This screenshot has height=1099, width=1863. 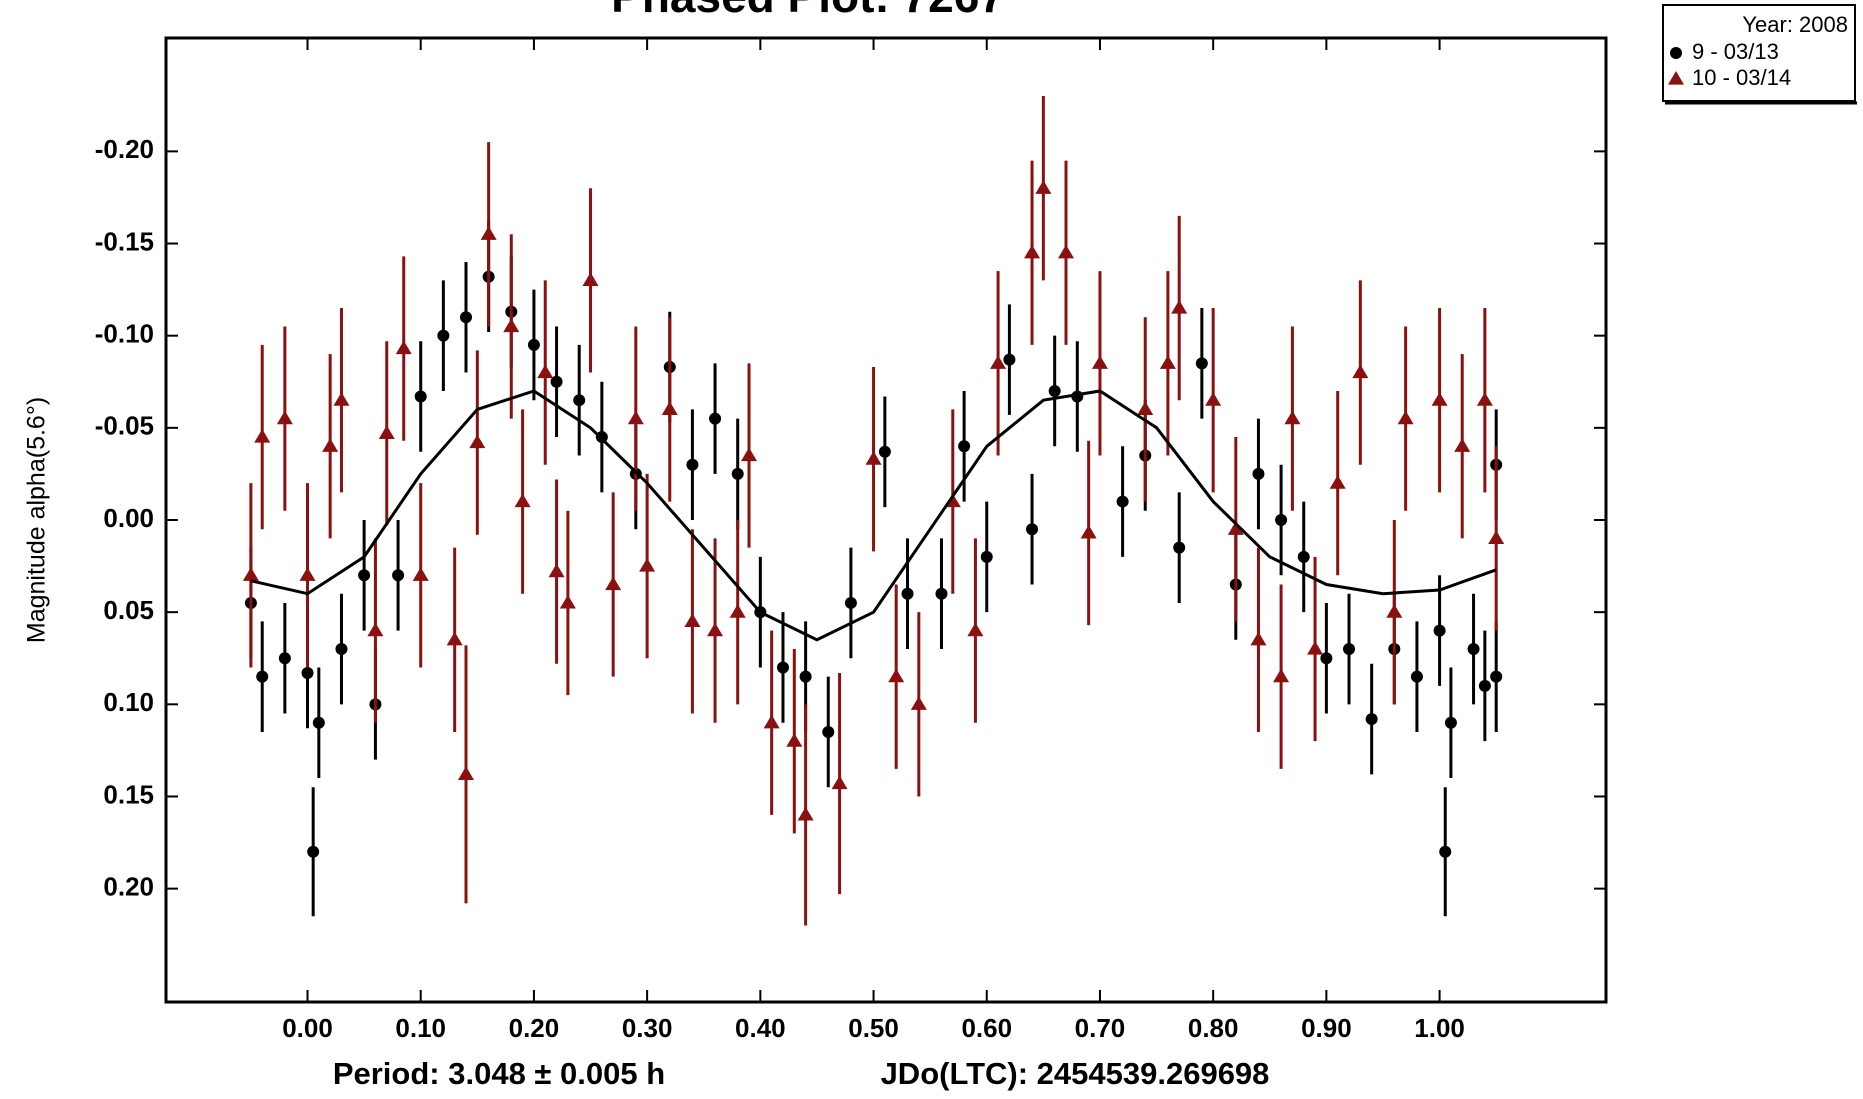 What do you see at coordinates (124, 241) in the screenshot?
I see `y-tick-label: -0.15` at bounding box center [124, 241].